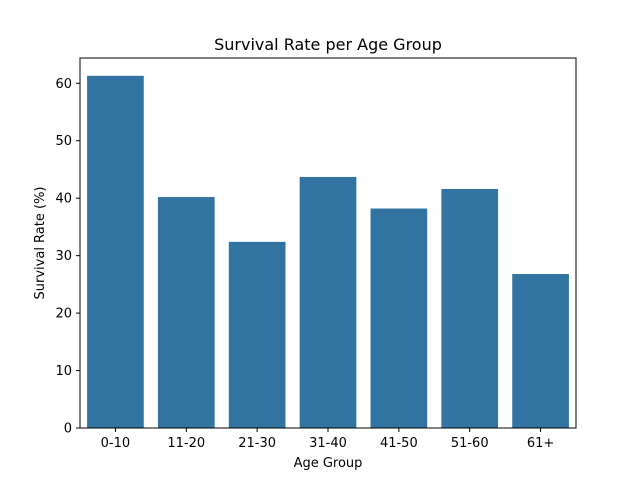 This screenshot has width=640, height=480. I want to click on x-tick-label: 31-40, so click(328, 443).